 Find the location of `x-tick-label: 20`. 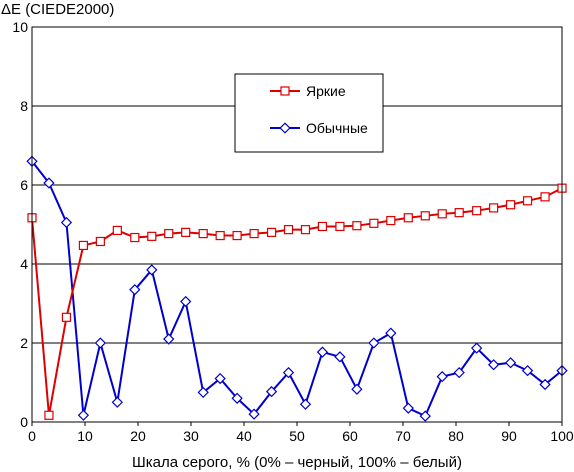

x-tick-label: 20 is located at coordinates (138, 436).